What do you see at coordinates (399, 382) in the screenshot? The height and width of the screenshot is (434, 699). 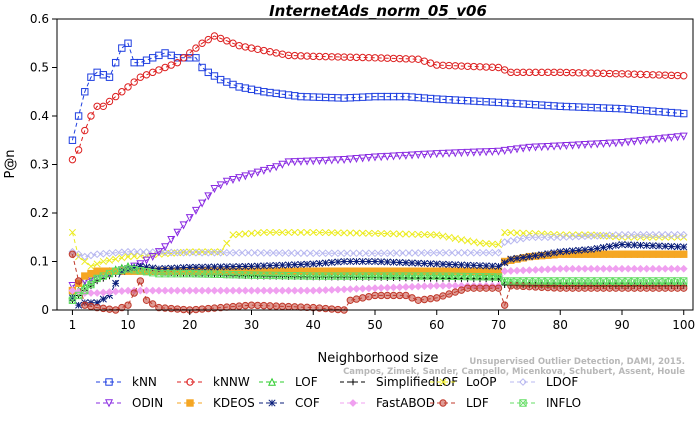 I see `legend-item-simplifiedlof: SimplifiedLOF` at bounding box center [399, 382].